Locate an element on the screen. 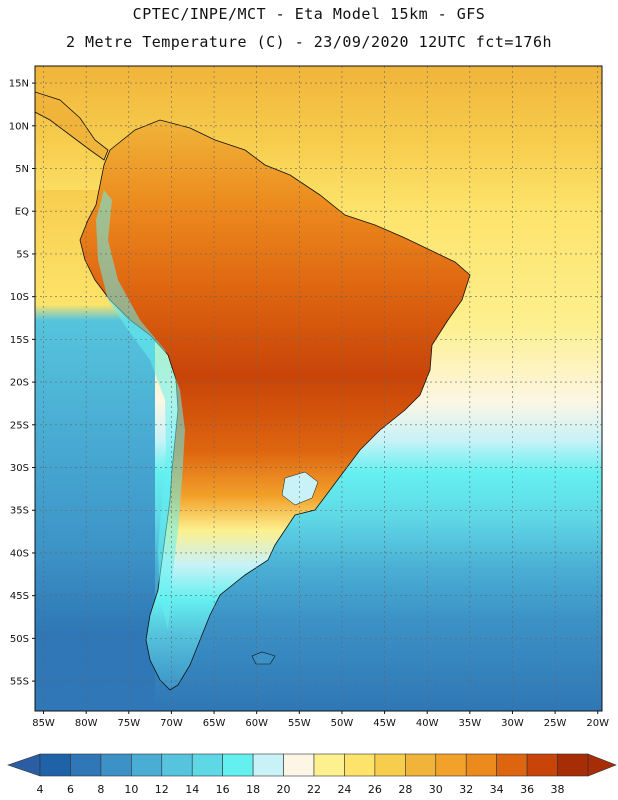 This screenshot has width=618, height=800. lat-tick-label: 5N is located at coordinates (22, 169).